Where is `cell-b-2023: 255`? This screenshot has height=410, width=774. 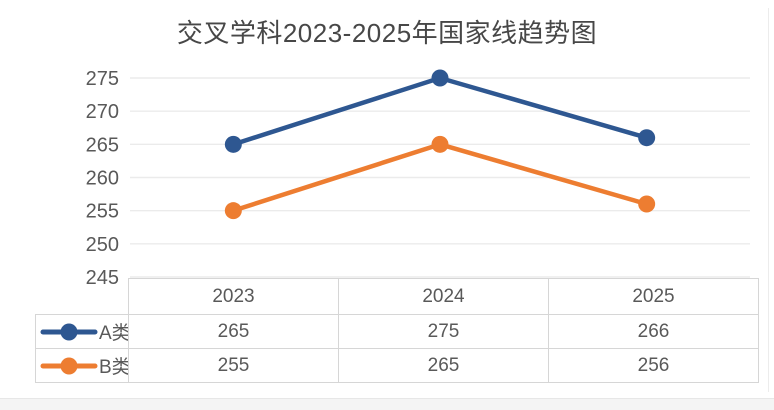
cell-b-2023: 255 is located at coordinates (233, 365).